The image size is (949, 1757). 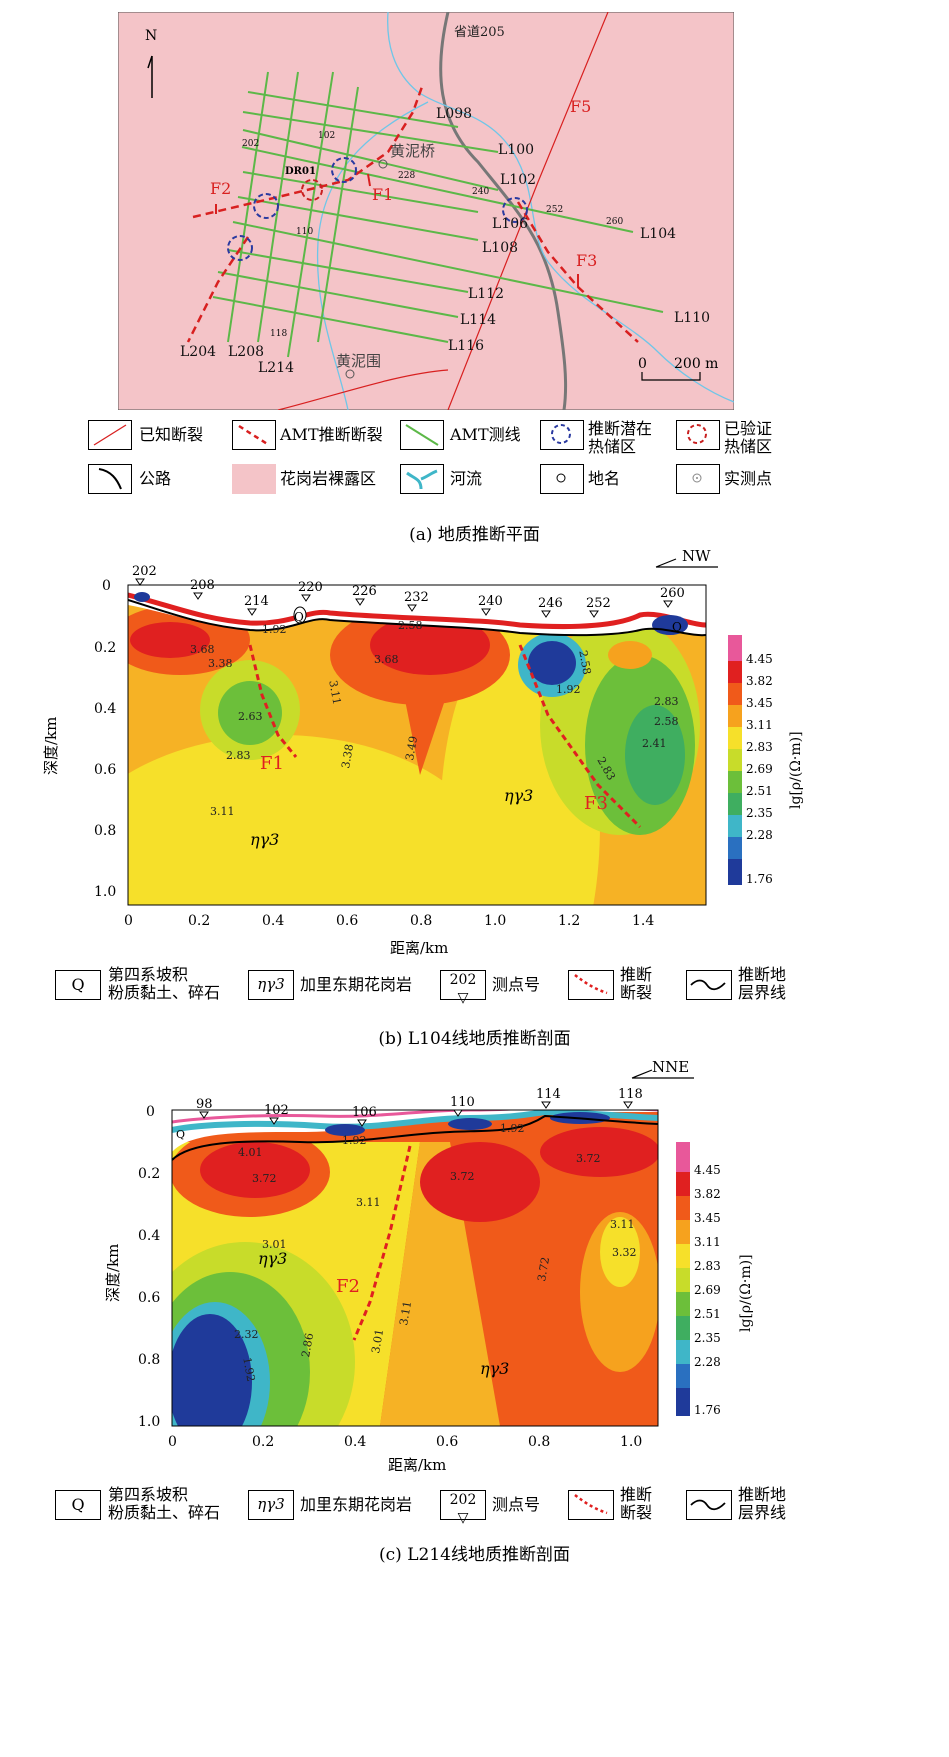 I want to click on fault-f2, so click(x=382, y=1243).